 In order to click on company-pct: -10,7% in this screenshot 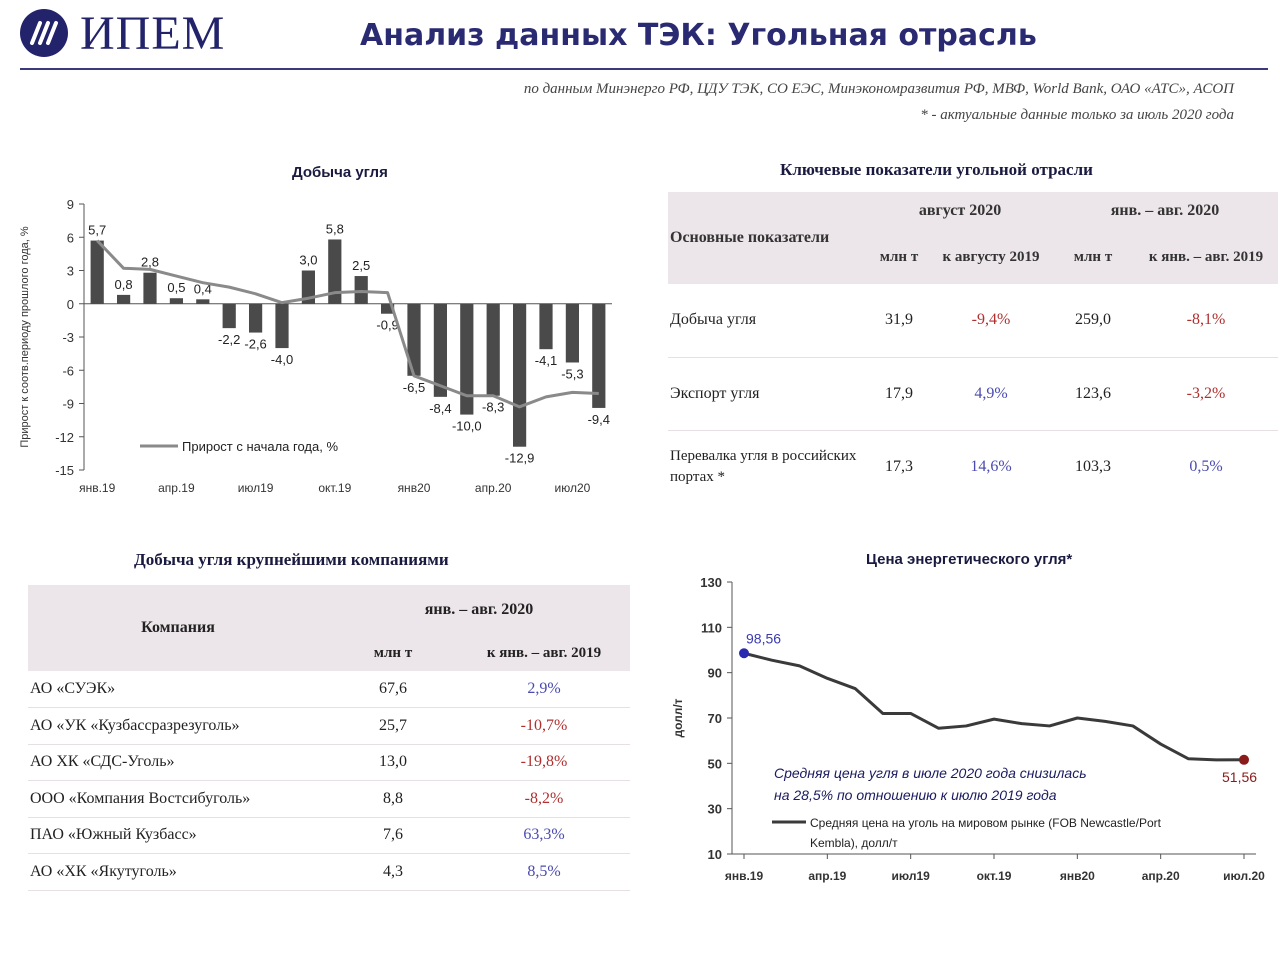, I will do `click(544, 726)`.